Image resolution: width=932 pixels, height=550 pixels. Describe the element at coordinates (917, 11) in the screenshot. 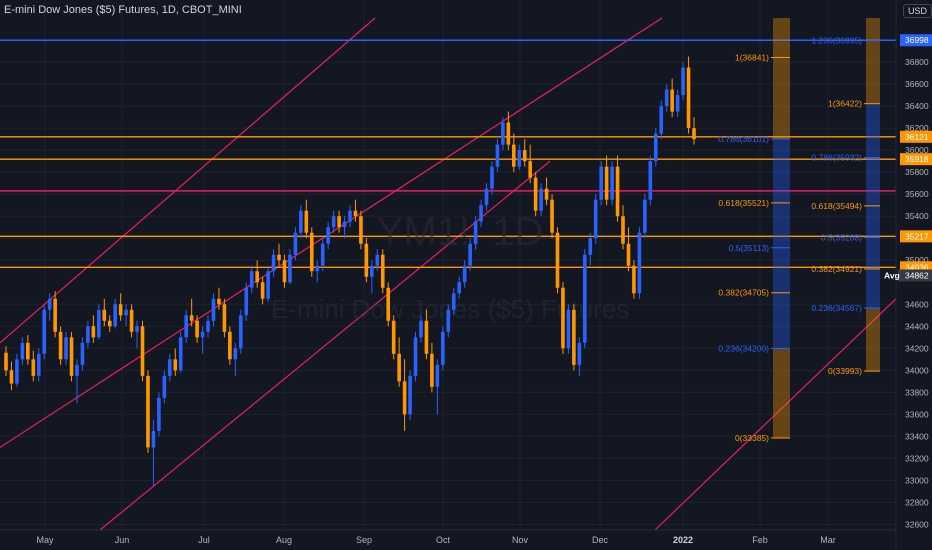

I see `currency-button: USD` at that location.